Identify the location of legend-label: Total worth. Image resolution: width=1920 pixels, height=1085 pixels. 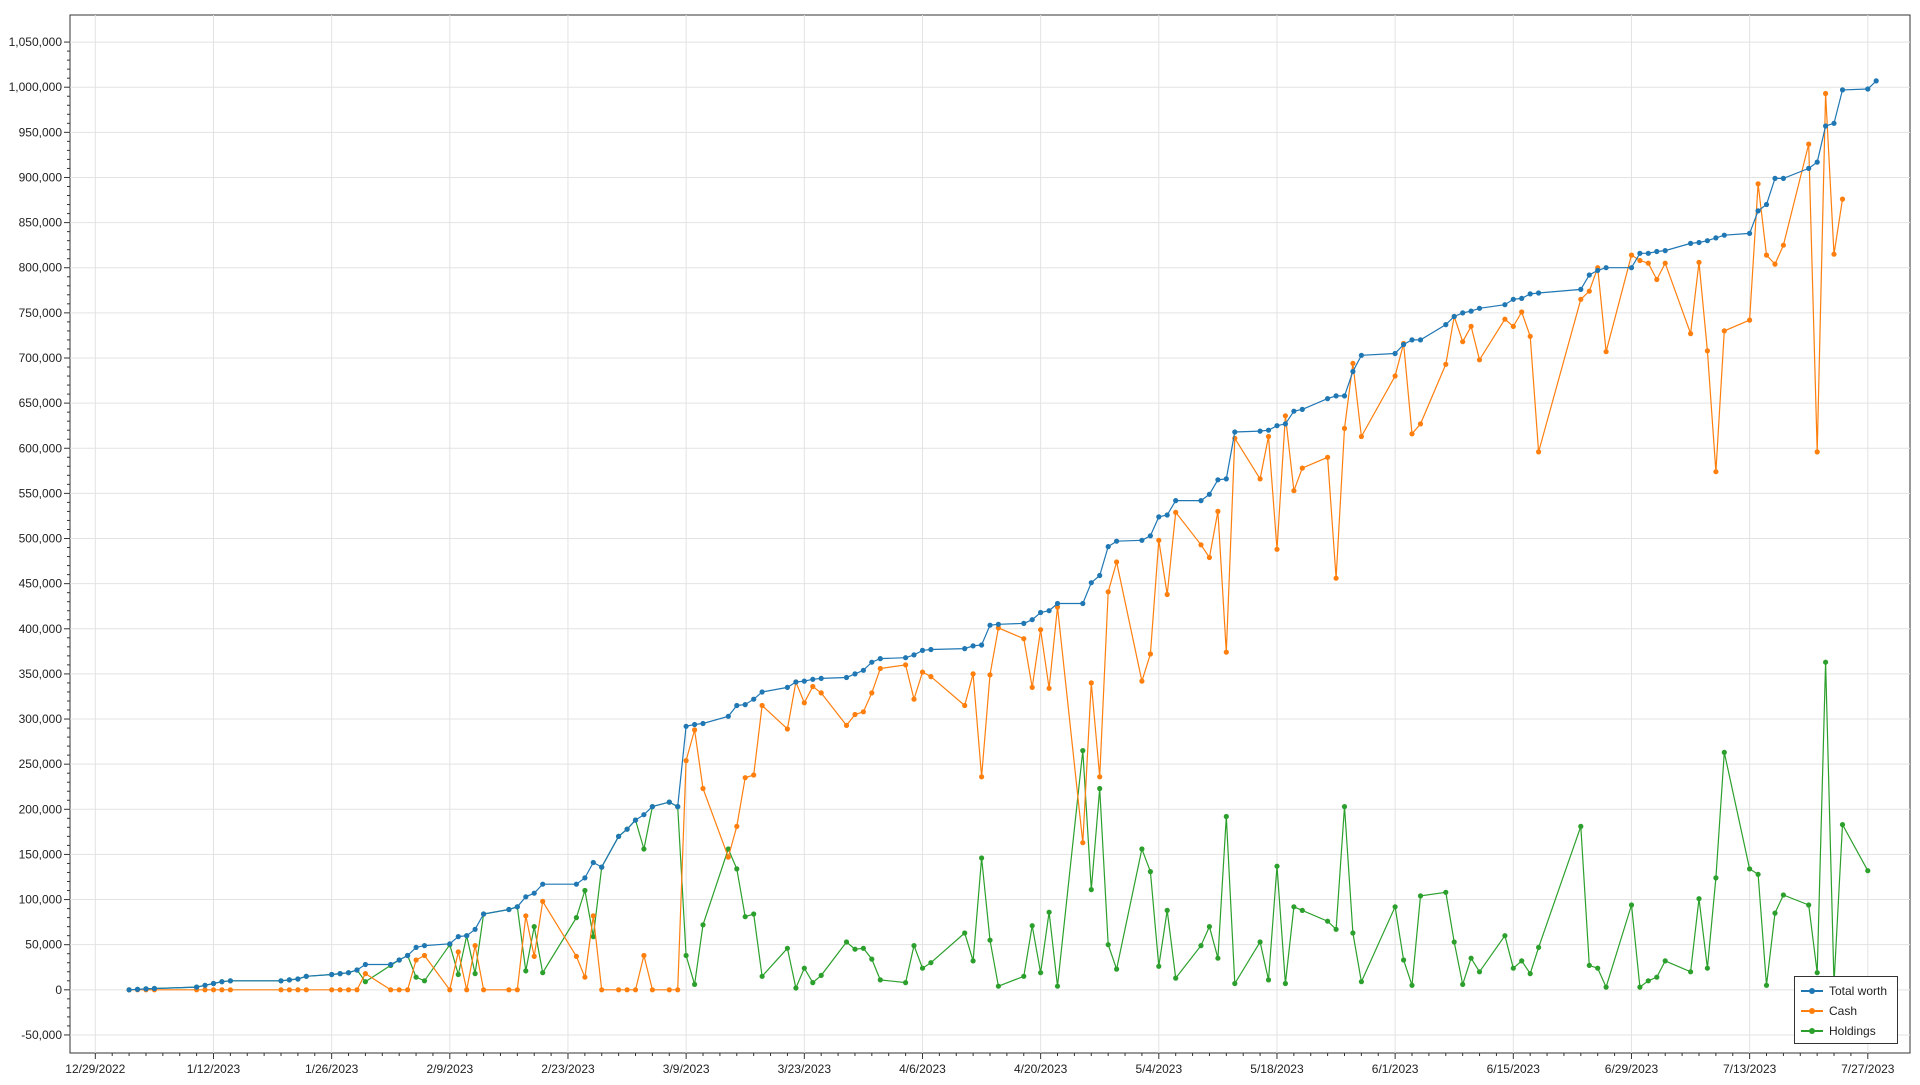
(1858, 991).